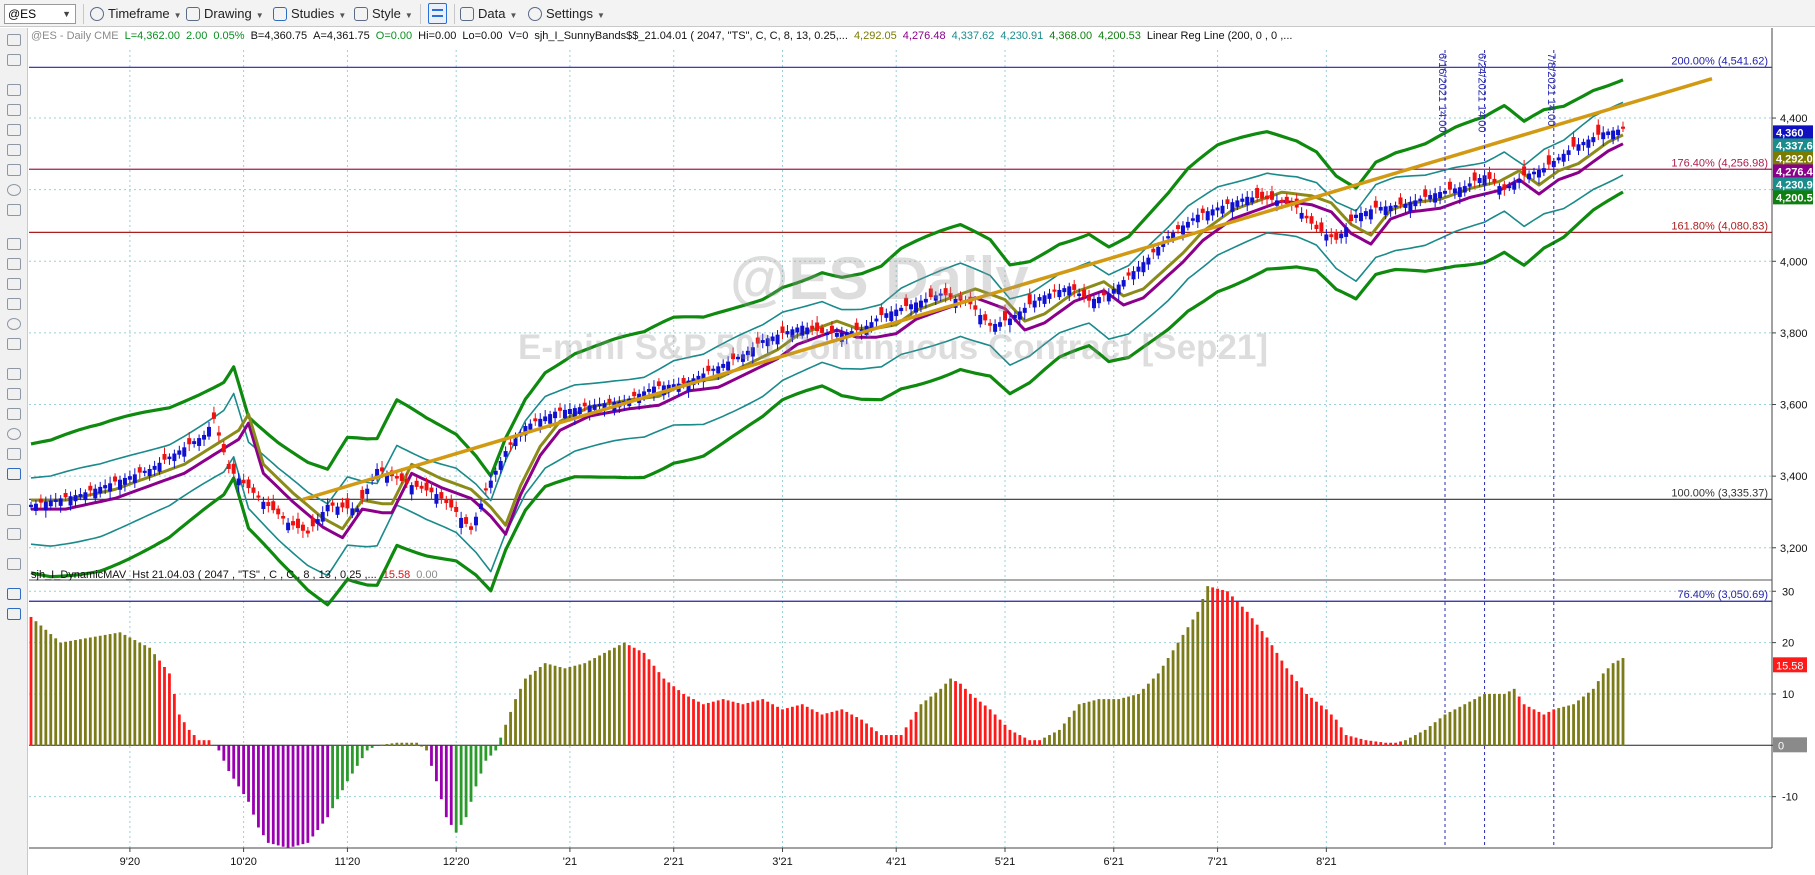  I want to click on link-icon, so click(14, 564).